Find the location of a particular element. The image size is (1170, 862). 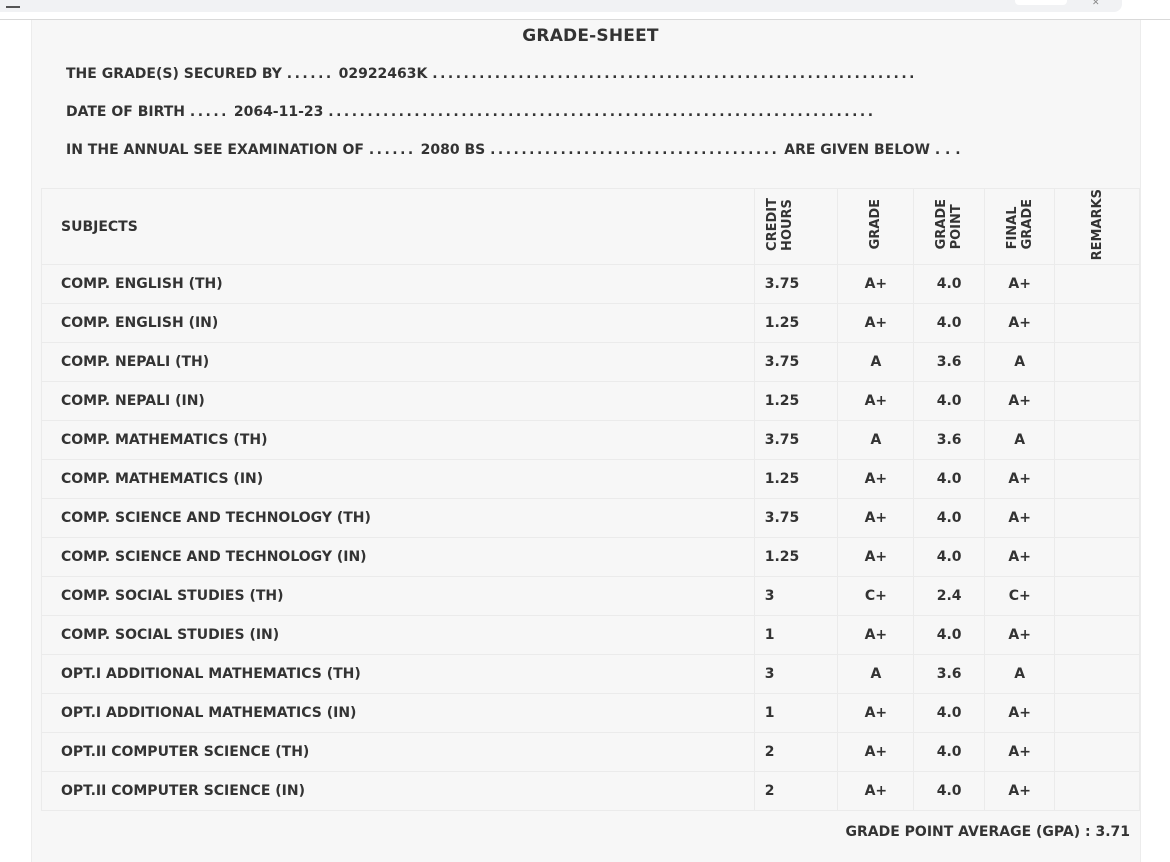

gpa-summary: GRADE POINT AVERAGE (GPA) : 3.71 is located at coordinates (988, 832).